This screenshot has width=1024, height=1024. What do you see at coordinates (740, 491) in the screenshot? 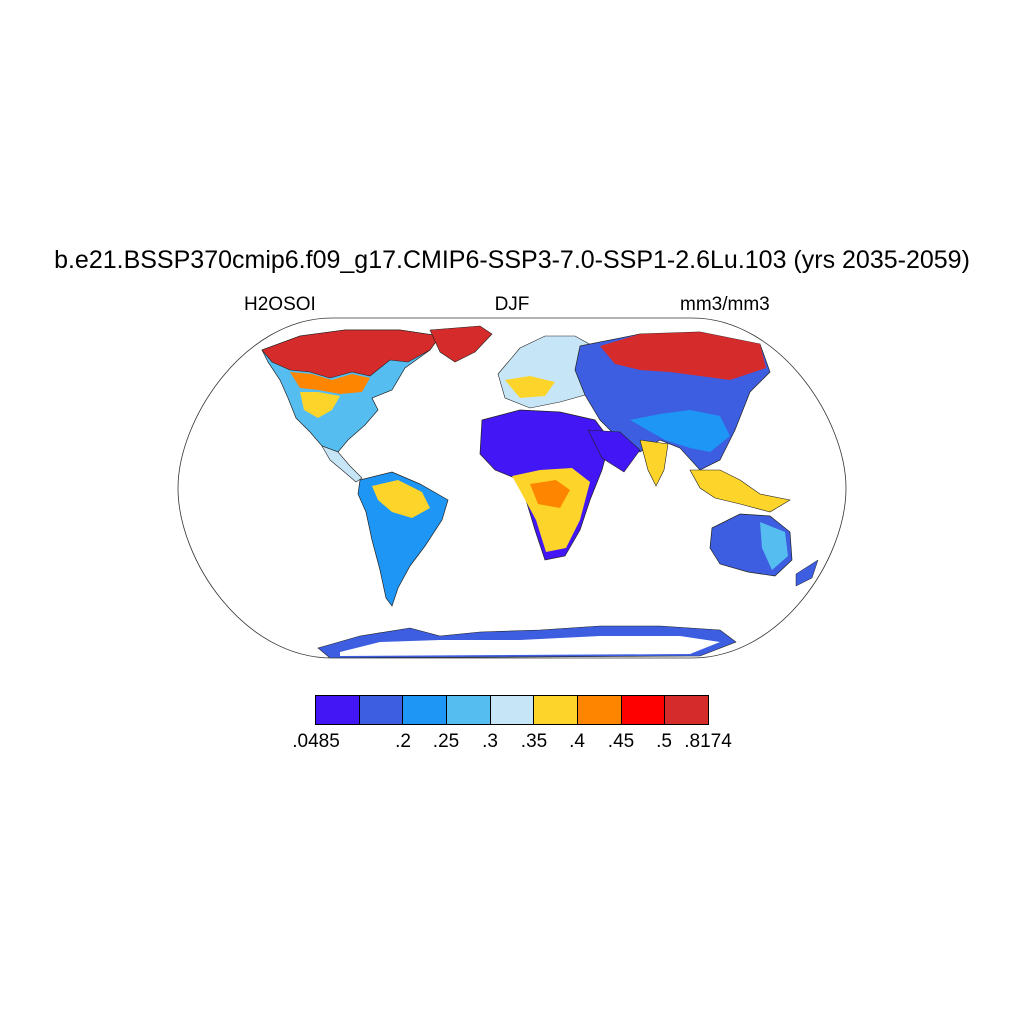
I see `southeast-asia` at bounding box center [740, 491].